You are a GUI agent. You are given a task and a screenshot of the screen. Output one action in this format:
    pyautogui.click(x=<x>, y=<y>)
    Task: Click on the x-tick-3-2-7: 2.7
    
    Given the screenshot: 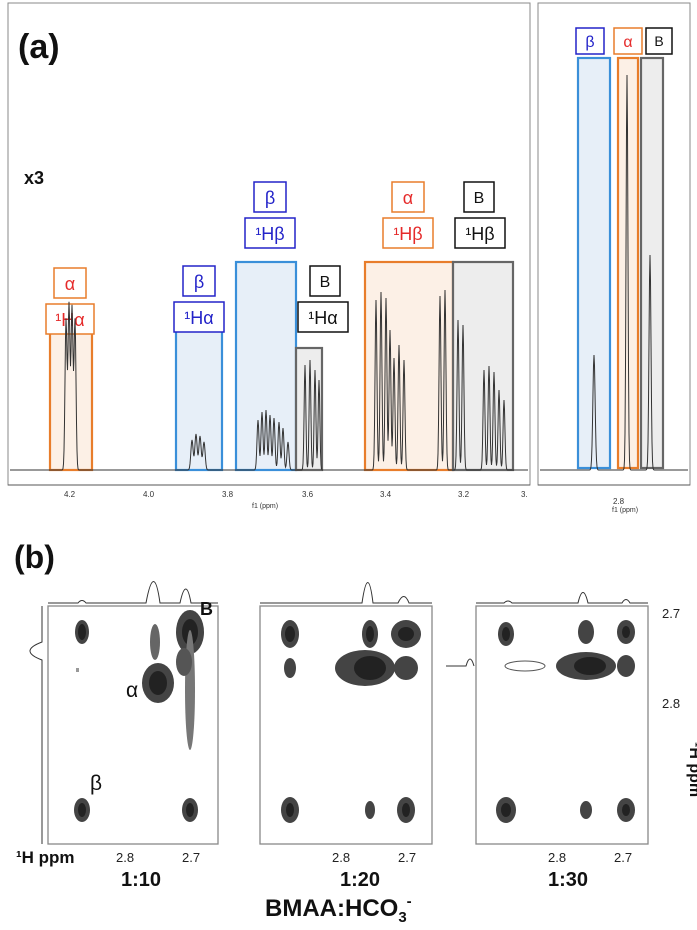 What is the action you would take?
    pyautogui.click(x=623, y=857)
    